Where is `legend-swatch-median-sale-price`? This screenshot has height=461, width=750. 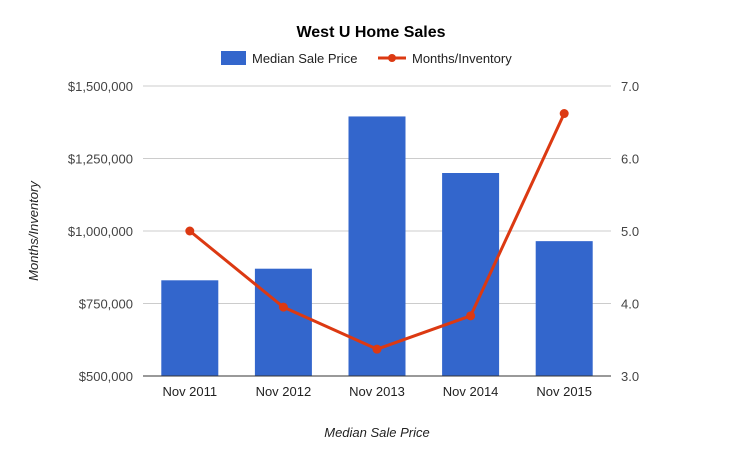 legend-swatch-median-sale-price is located at coordinates (233, 58).